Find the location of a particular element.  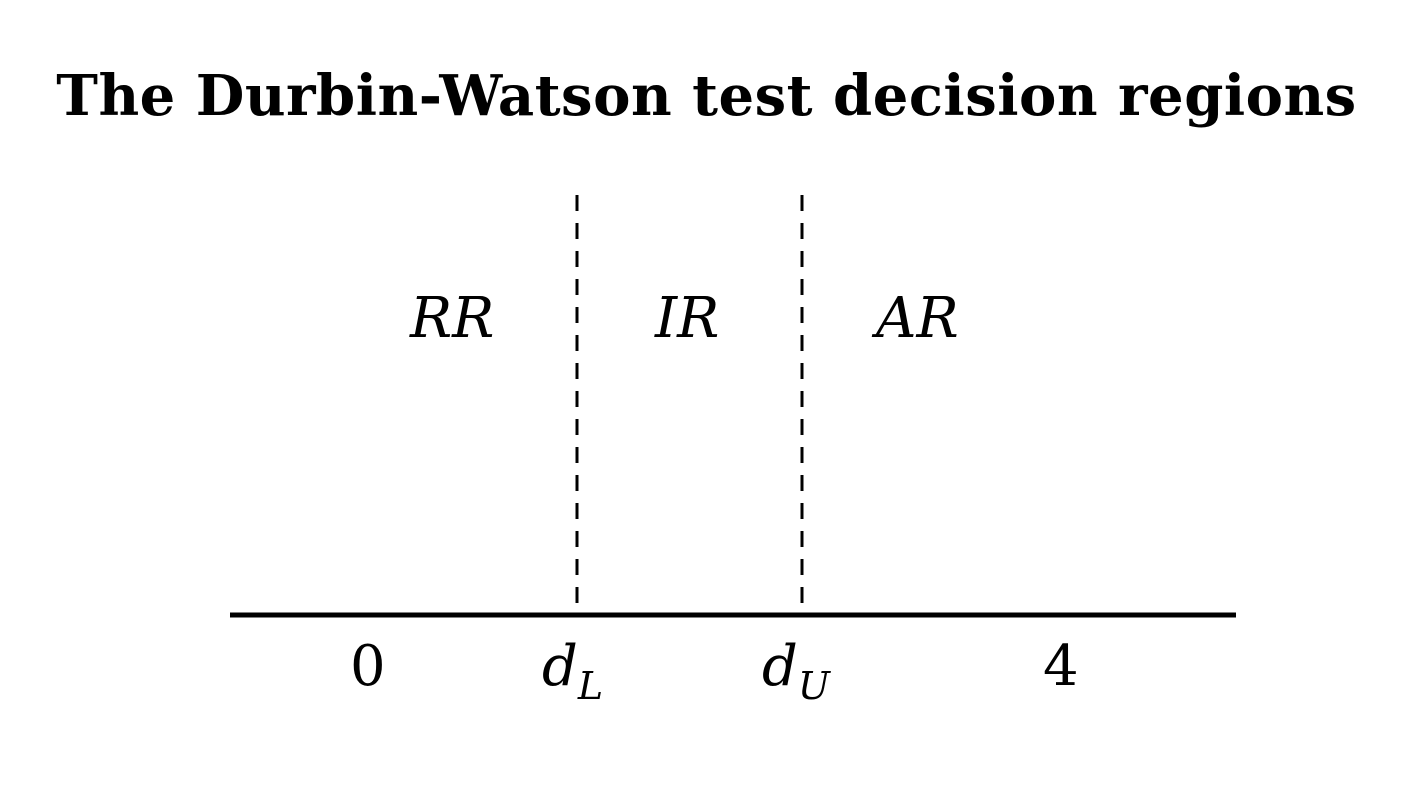

region-label-ar: AR is located at coordinates (917, 318).